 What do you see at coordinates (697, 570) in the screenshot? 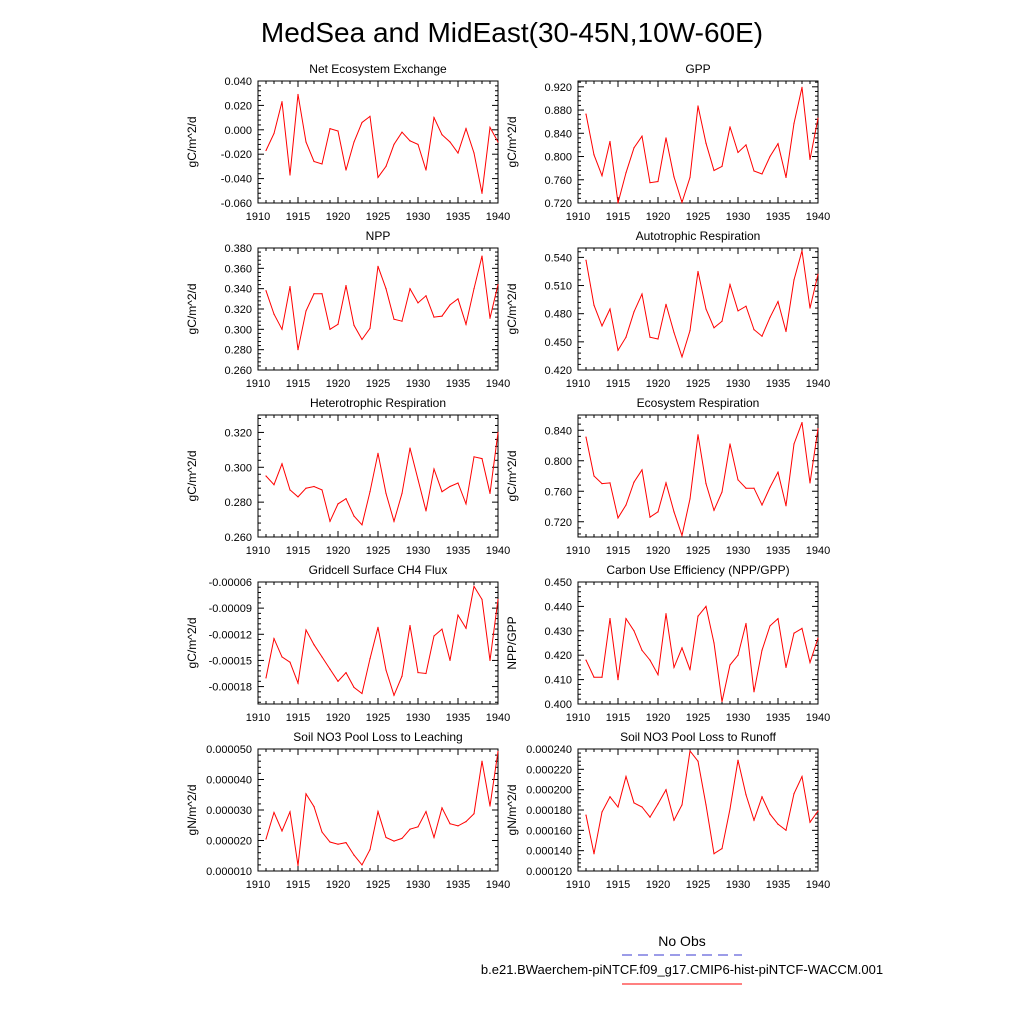
I see `panel-title: Carbon Use Efficiency (NPP/GPP)` at bounding box center [697, 570].